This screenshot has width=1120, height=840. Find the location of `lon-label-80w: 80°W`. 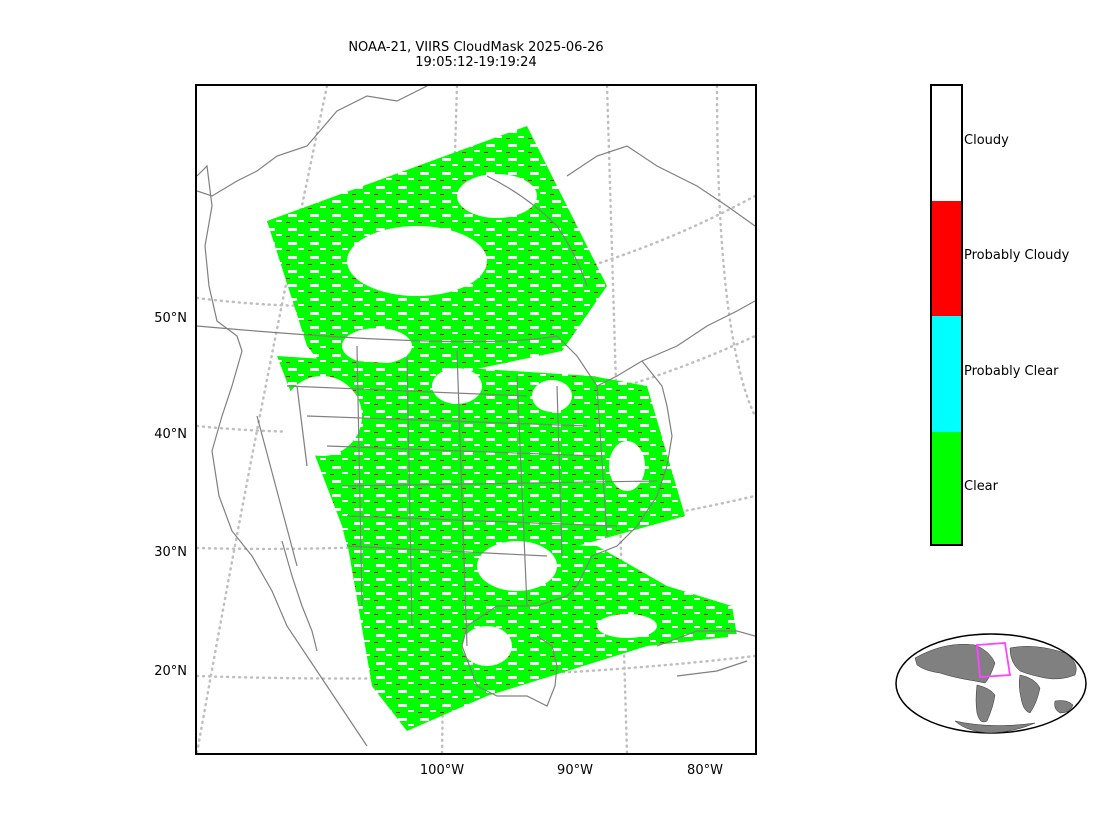

lon-label-80w: 80°W is located at coordinates (705, 770).